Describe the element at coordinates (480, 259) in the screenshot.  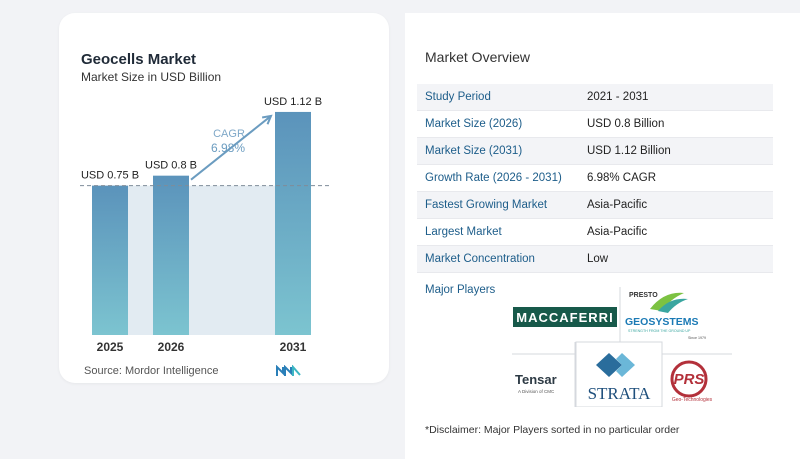
I see `overview-row-label: Market Concentration` at that location.